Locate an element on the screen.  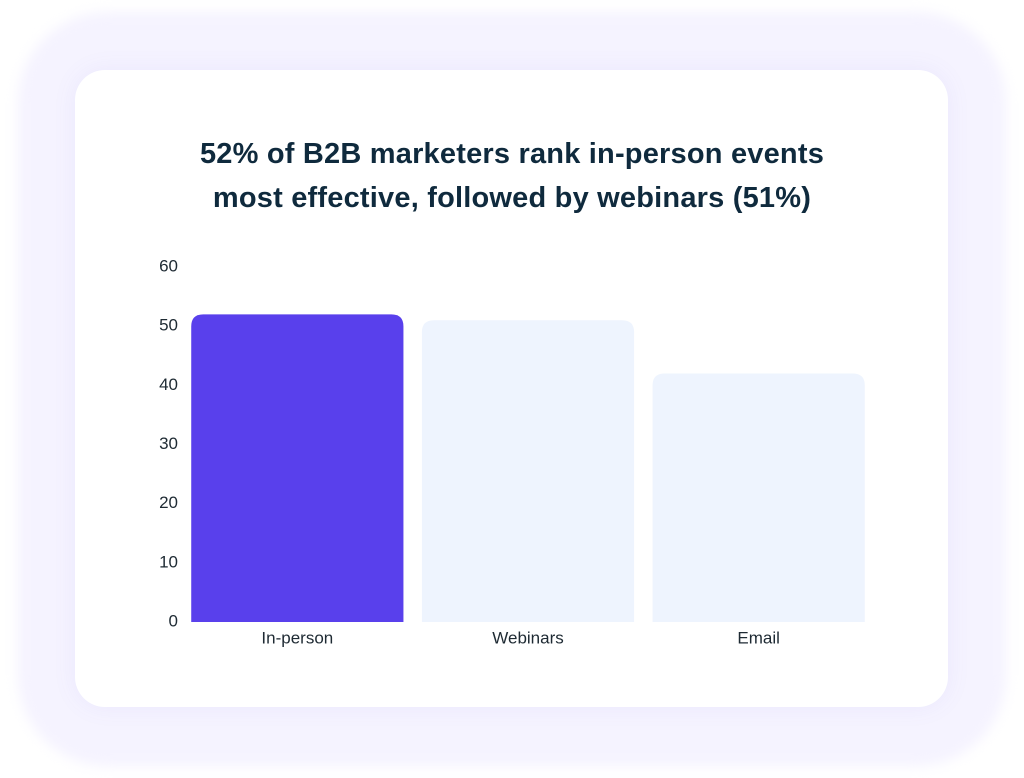
y-tick-label: 60 is located at coordinates (168, 265).